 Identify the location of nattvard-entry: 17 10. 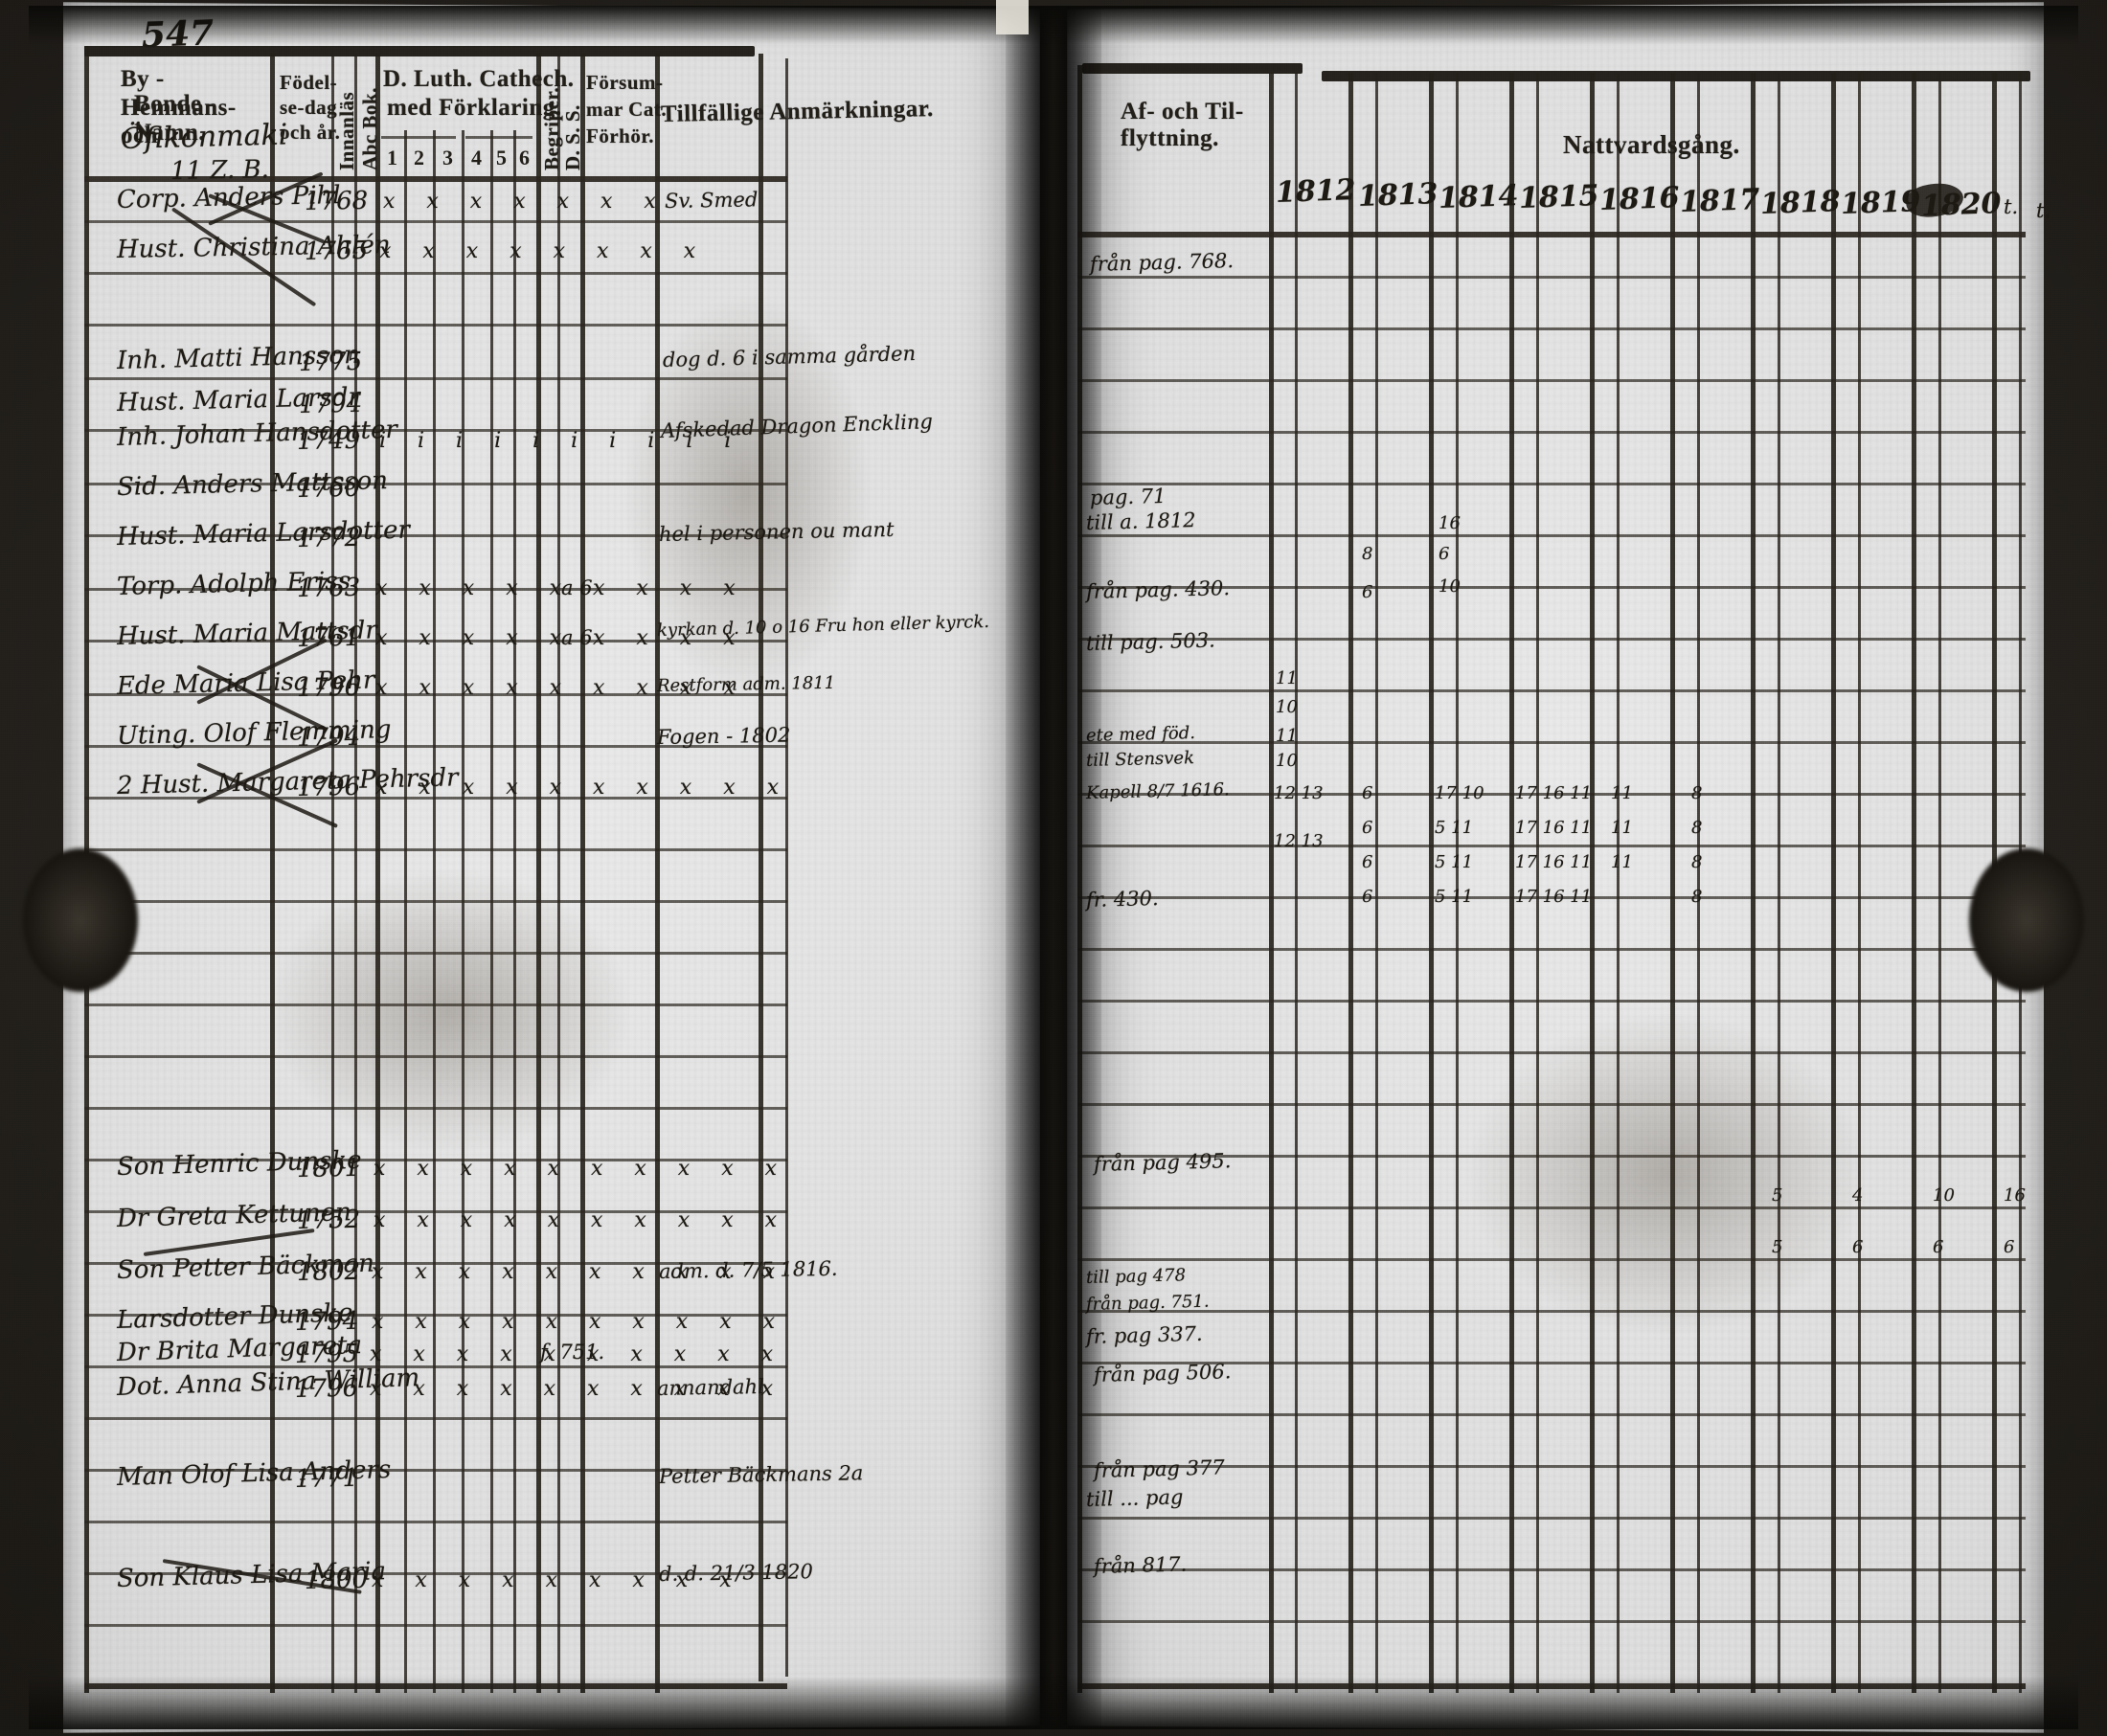
(1459, 793).